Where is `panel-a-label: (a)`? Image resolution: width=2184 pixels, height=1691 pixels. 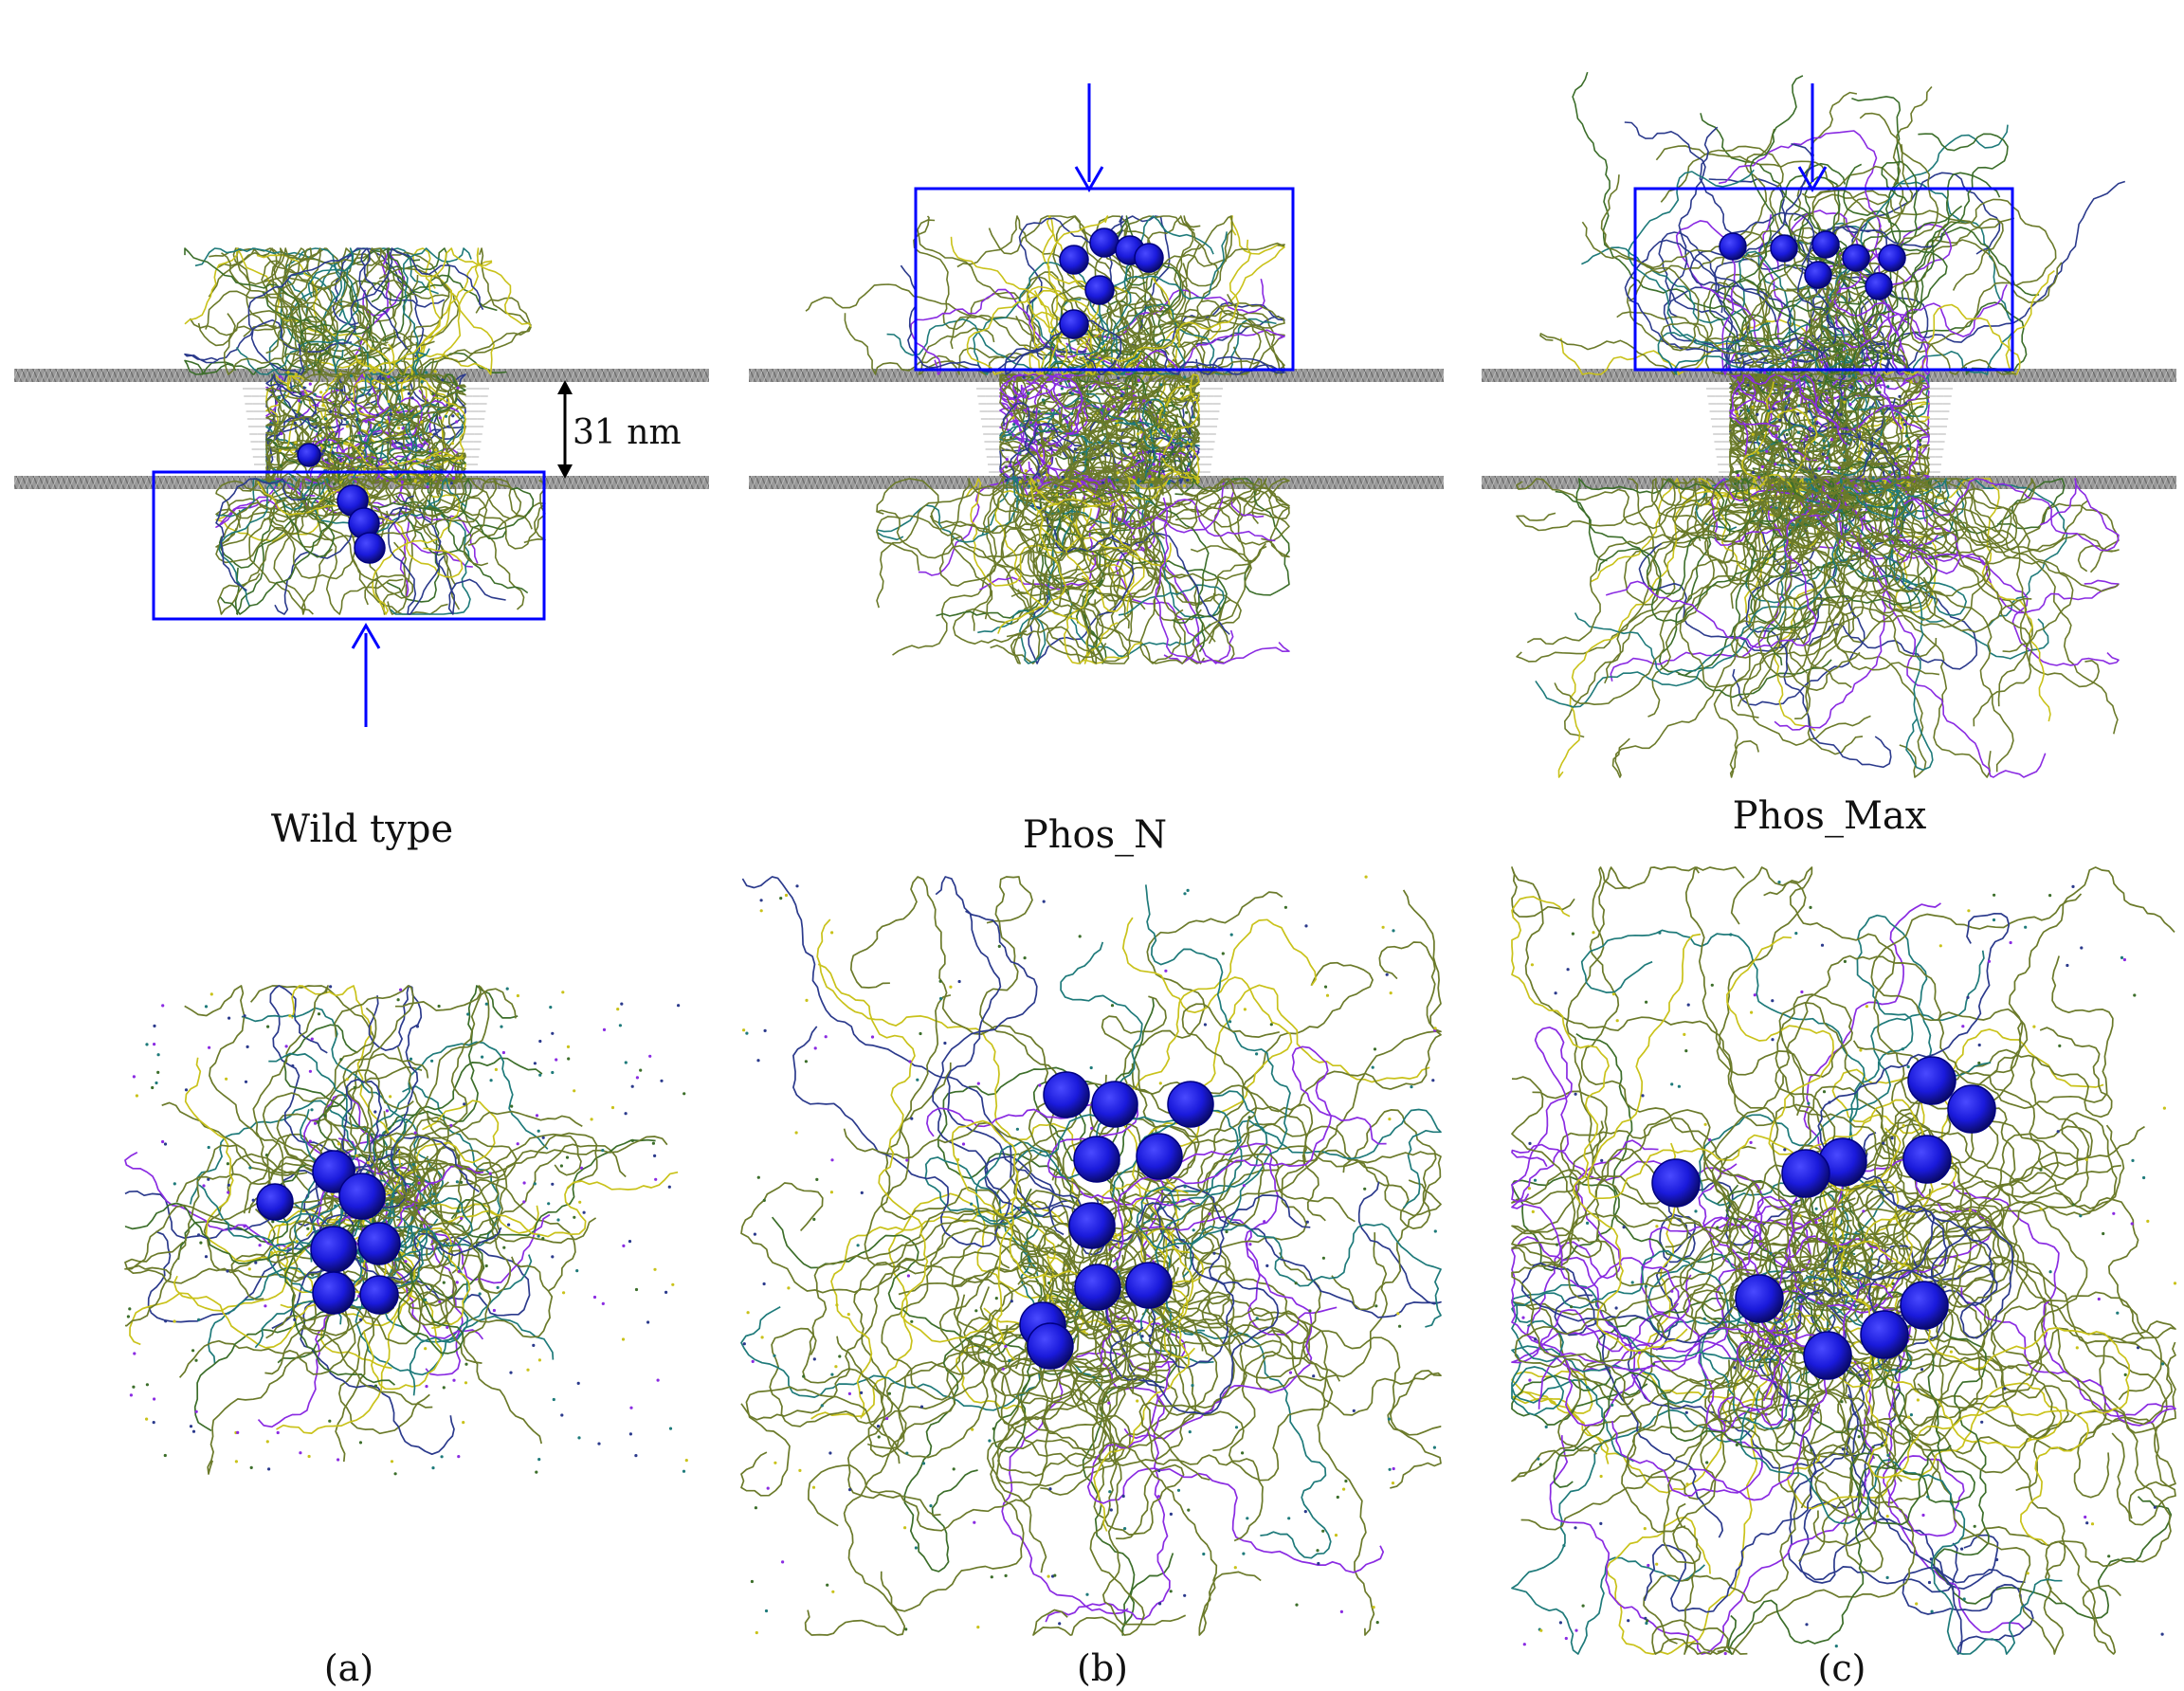
panel-a-label: (a) is located at coordinates (348, 1668).